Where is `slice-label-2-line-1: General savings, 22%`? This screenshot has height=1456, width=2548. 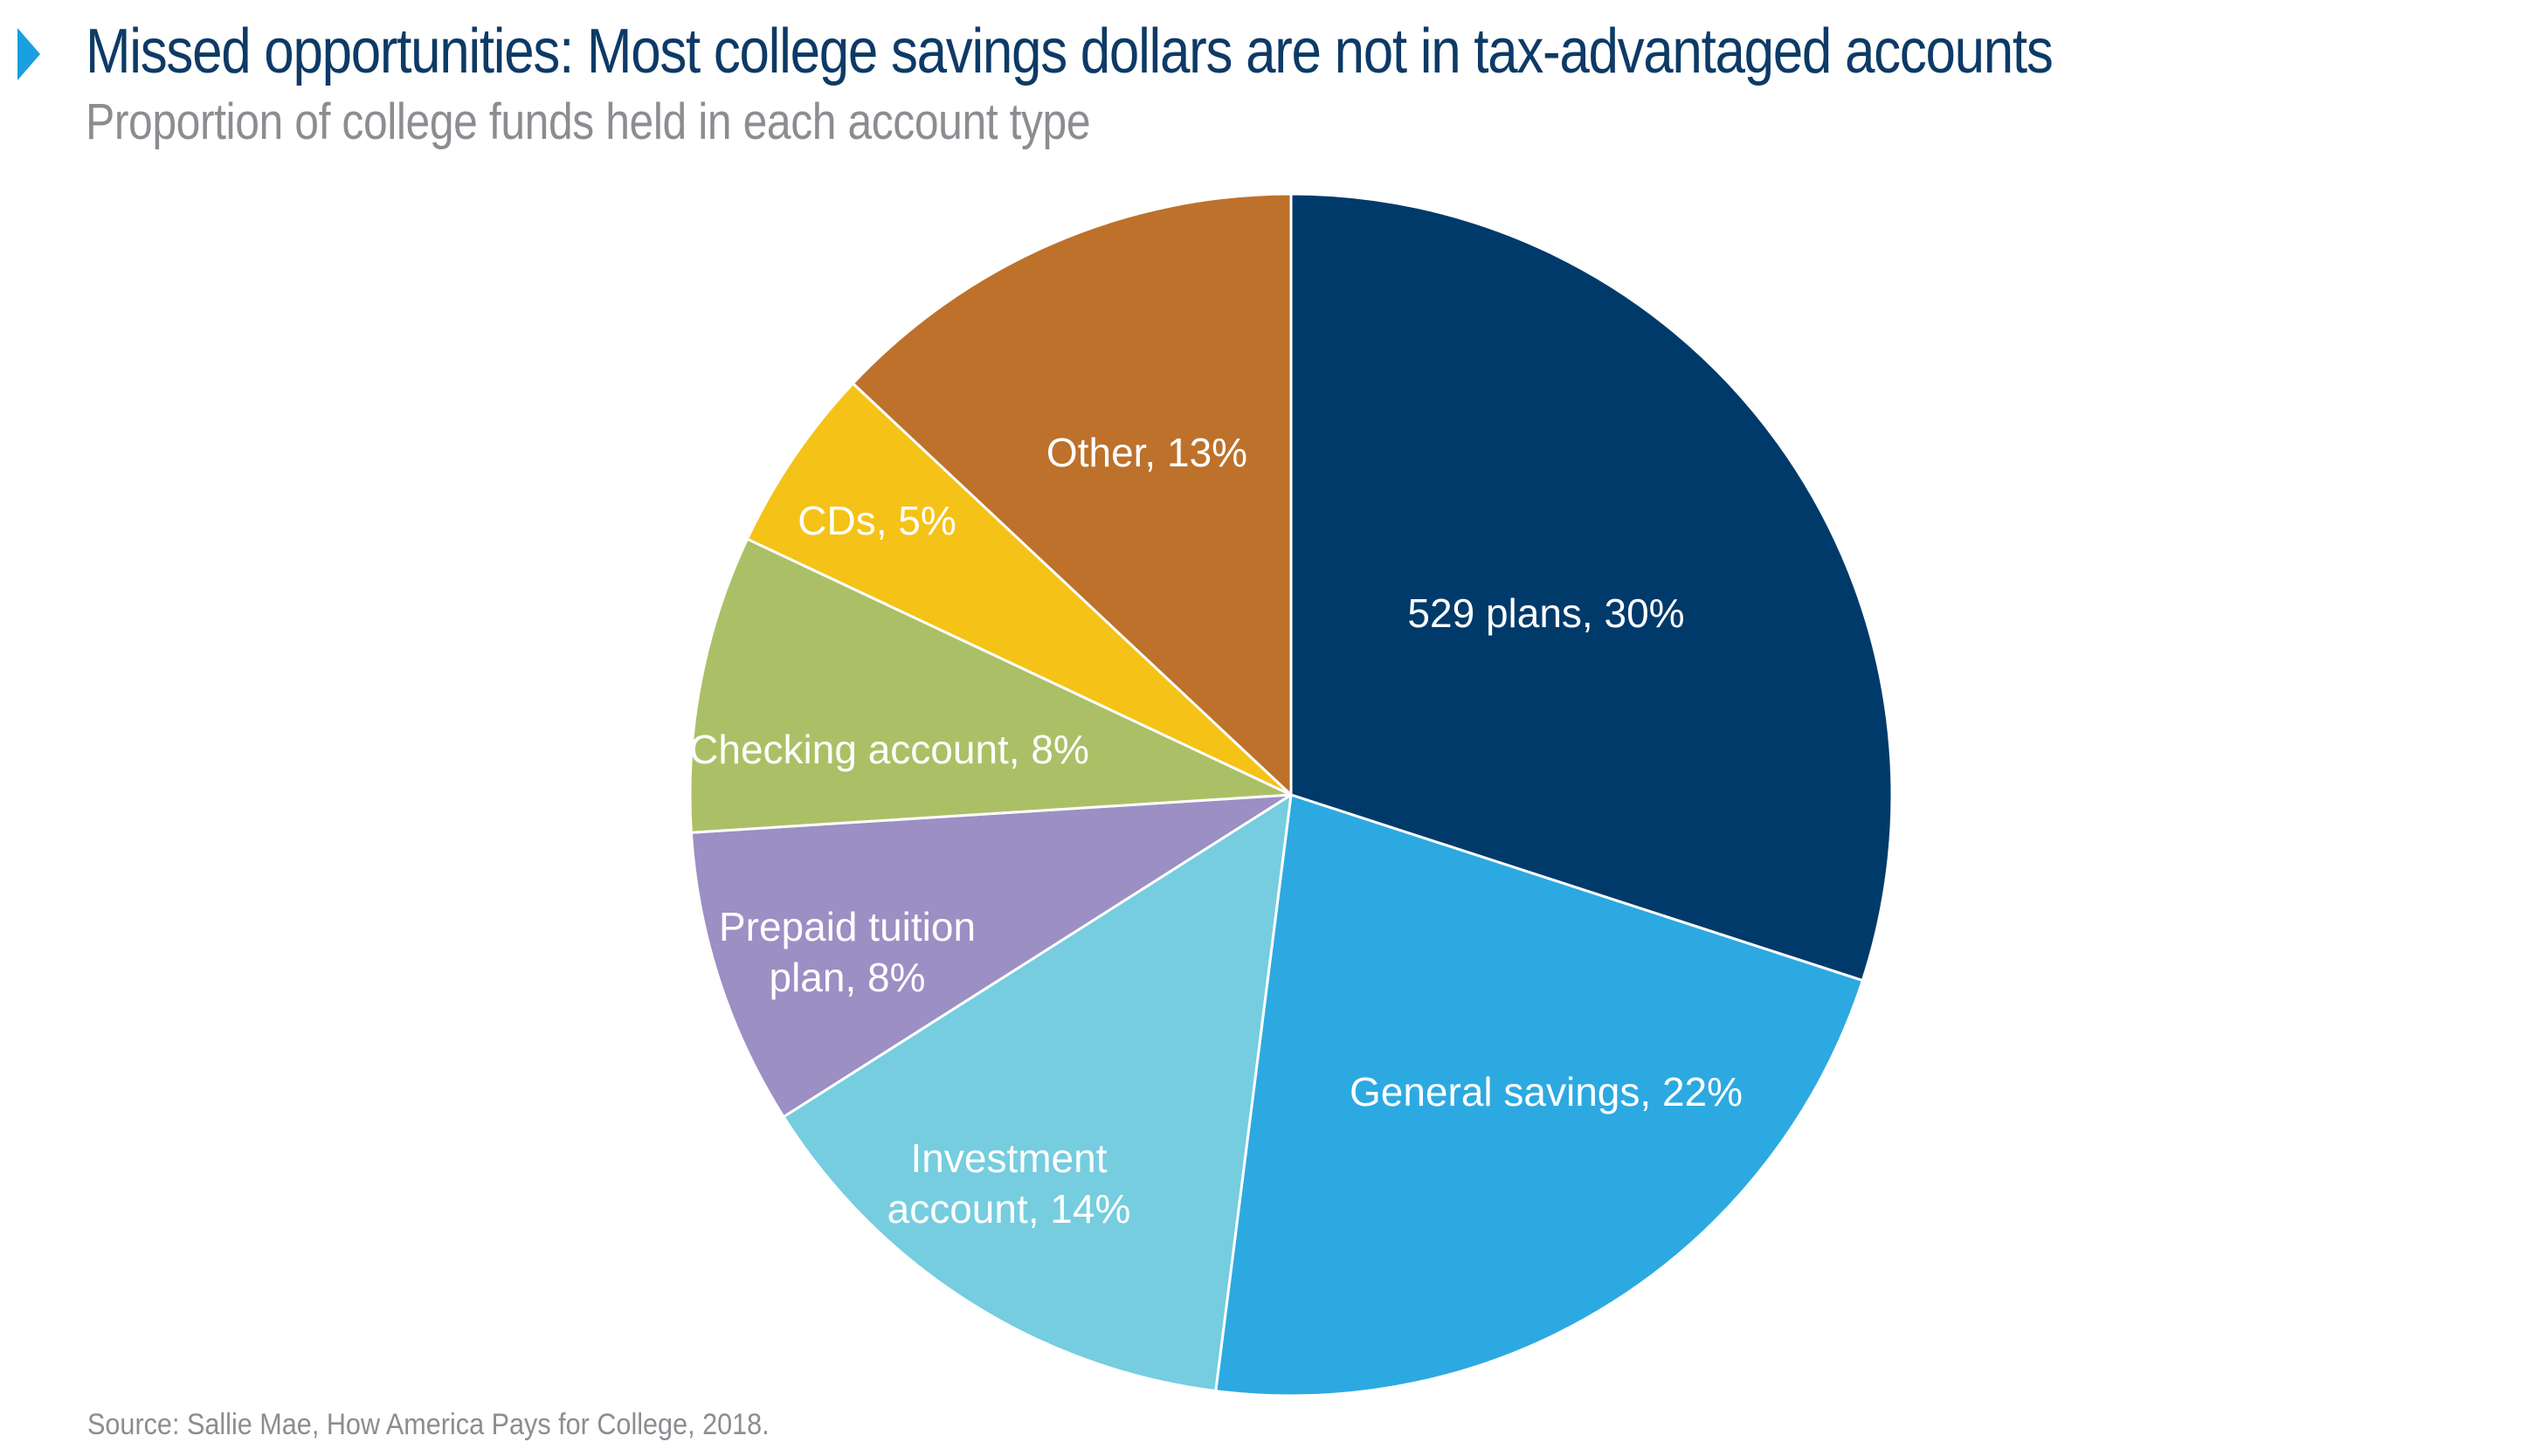
slice-label-2-line-1: General savings, 22% is located at coordinates (1547, 1091).